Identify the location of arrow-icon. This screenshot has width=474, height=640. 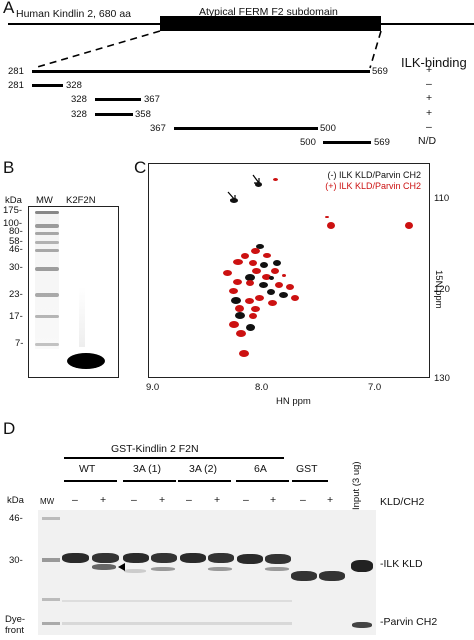
(243, 187).